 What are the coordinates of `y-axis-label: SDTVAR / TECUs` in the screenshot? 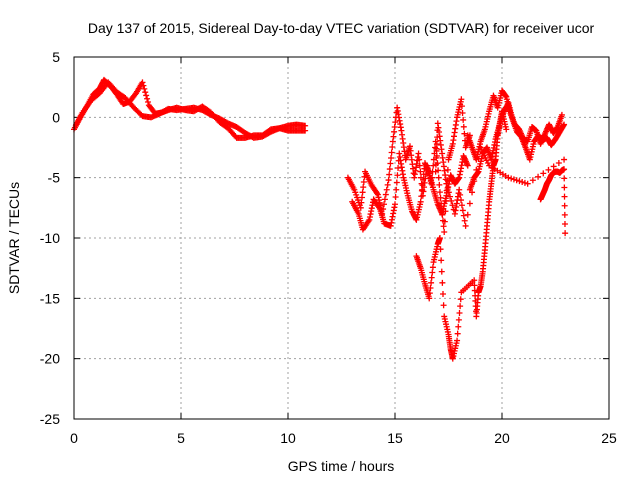 It's located at (14, 238).